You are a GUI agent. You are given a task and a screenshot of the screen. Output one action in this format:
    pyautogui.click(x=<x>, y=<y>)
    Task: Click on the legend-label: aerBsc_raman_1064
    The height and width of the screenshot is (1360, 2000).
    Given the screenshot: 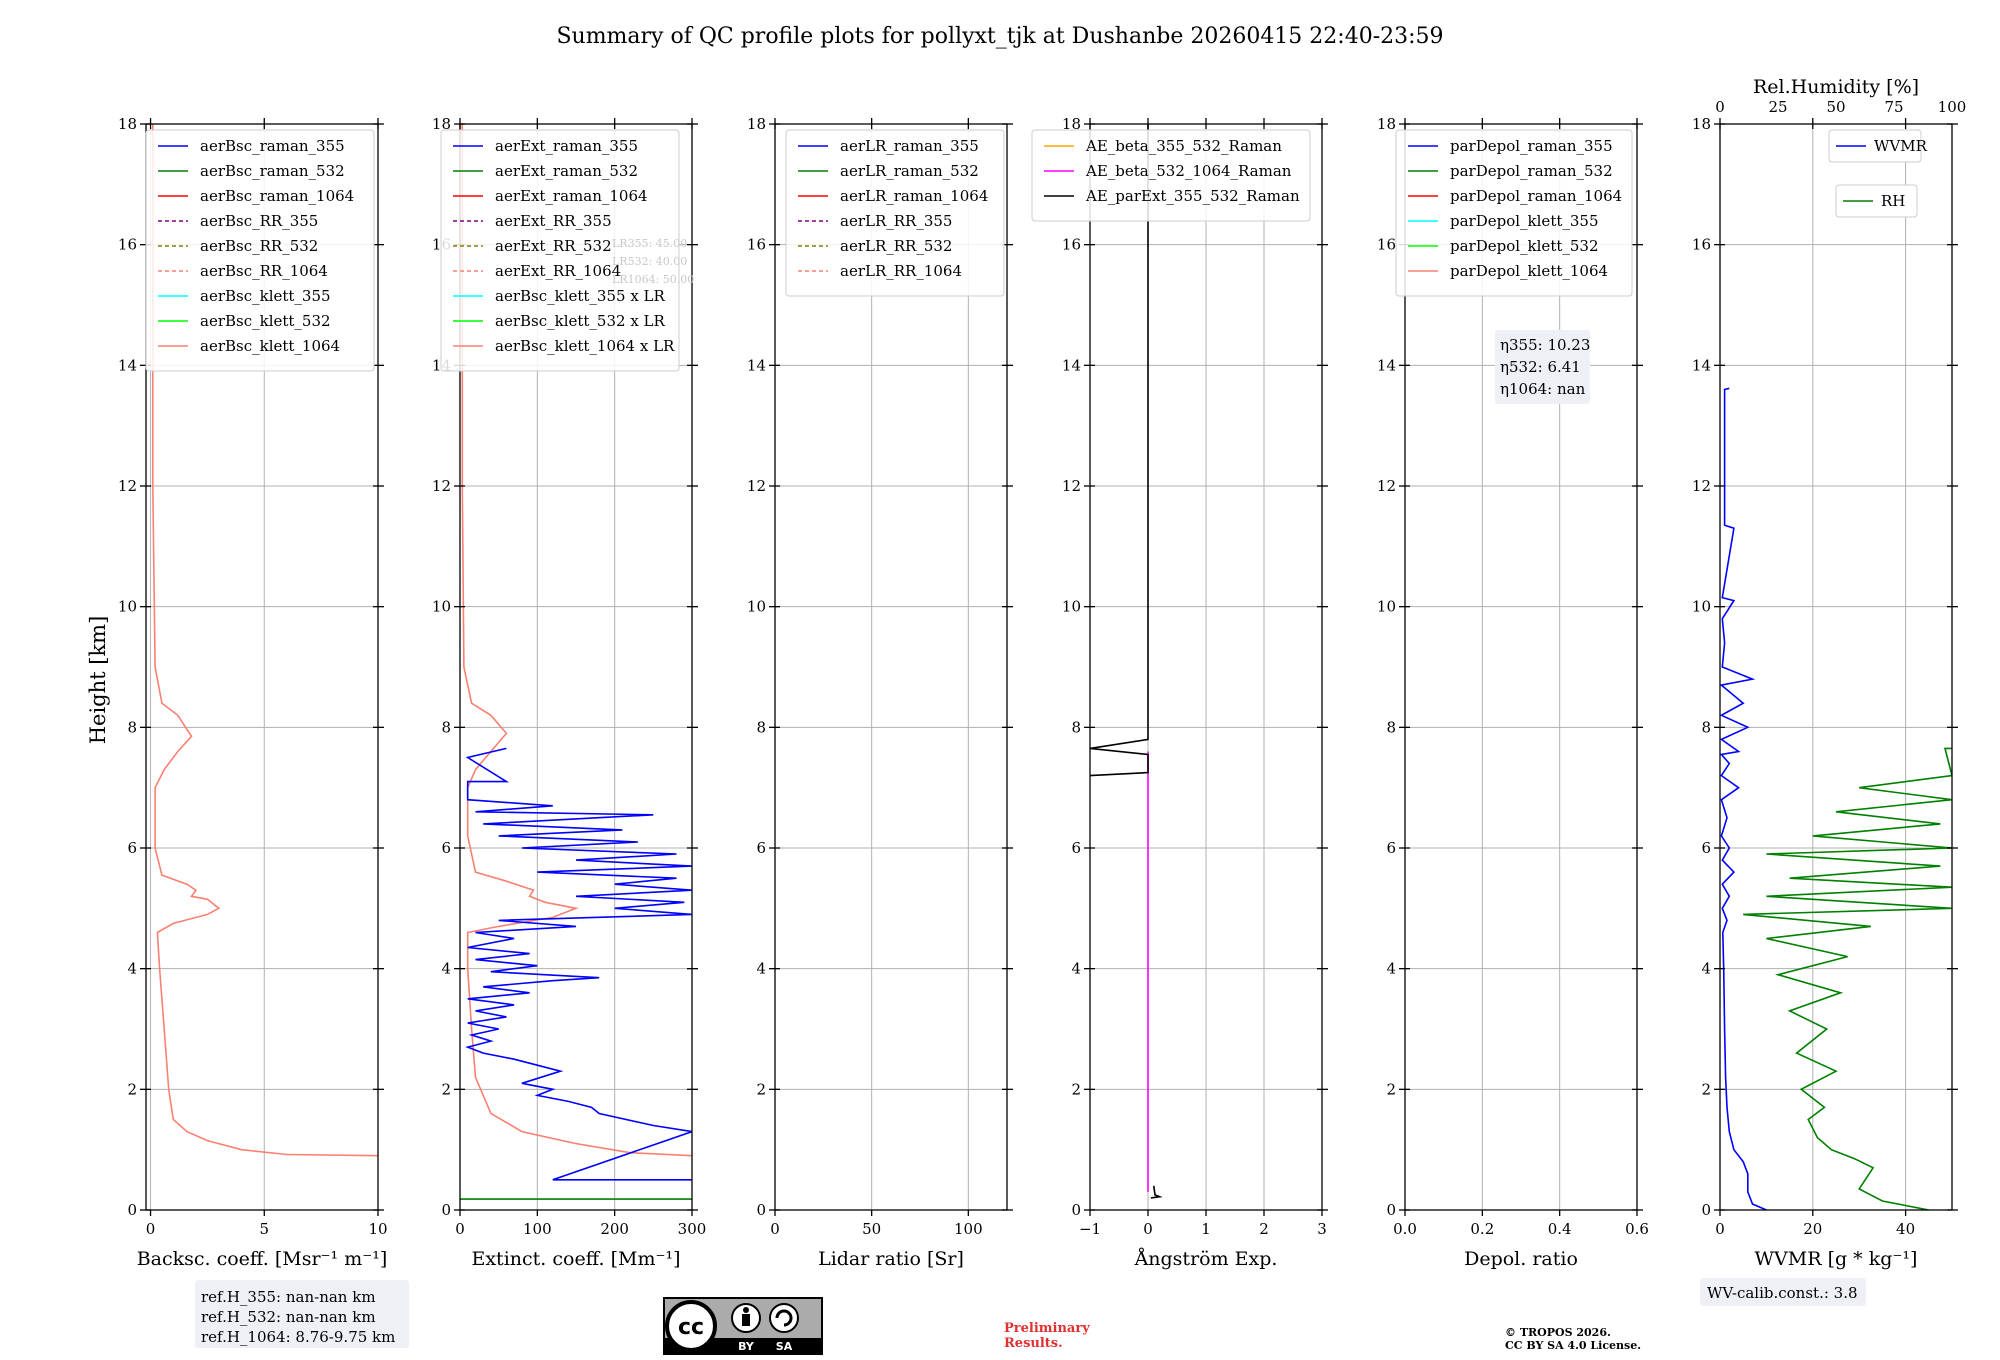 What is the action you would take?
    pyautogui.click(x=277, y=196)
    